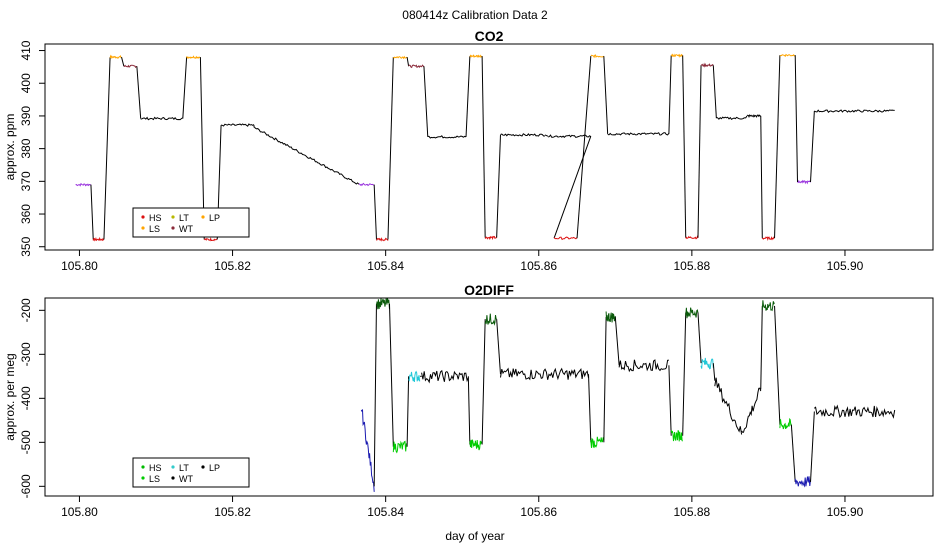 This screenshot has width=950, height=555. What do you see at coordinates (26, 442) in the screenshot?
I see `y-tick-label: -500` at bounding box center [26, 442].